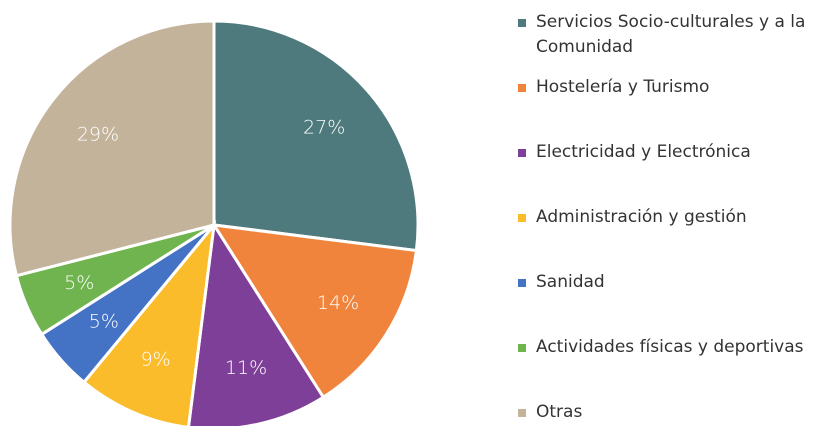 This screenshot has width=817, height=426. I want to click on legend-item: Administración y gestión, so click(665, 217).